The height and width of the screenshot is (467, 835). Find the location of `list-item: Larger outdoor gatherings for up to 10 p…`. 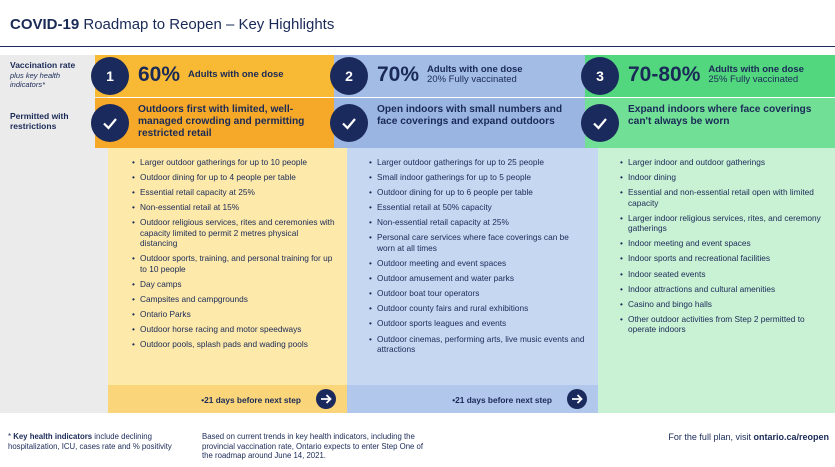

list-item: Larger outdoor gatherings for up to 10 p… is located at coordinates (234, 162).